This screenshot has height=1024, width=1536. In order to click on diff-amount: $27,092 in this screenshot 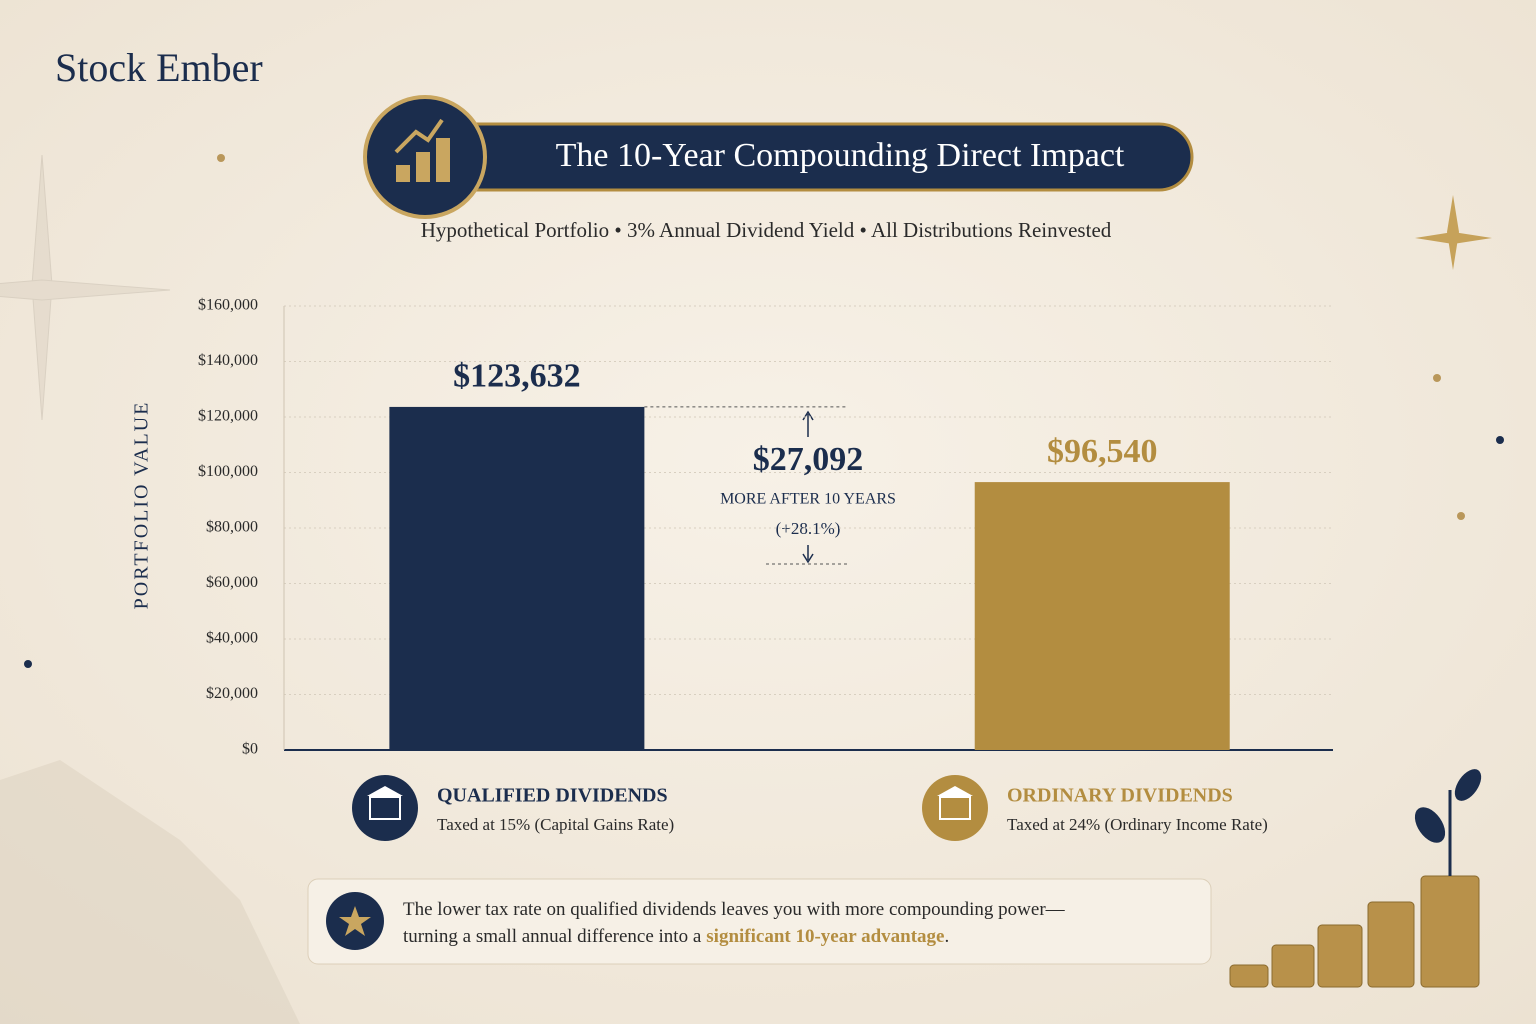, I will do `click(808, 459)`.